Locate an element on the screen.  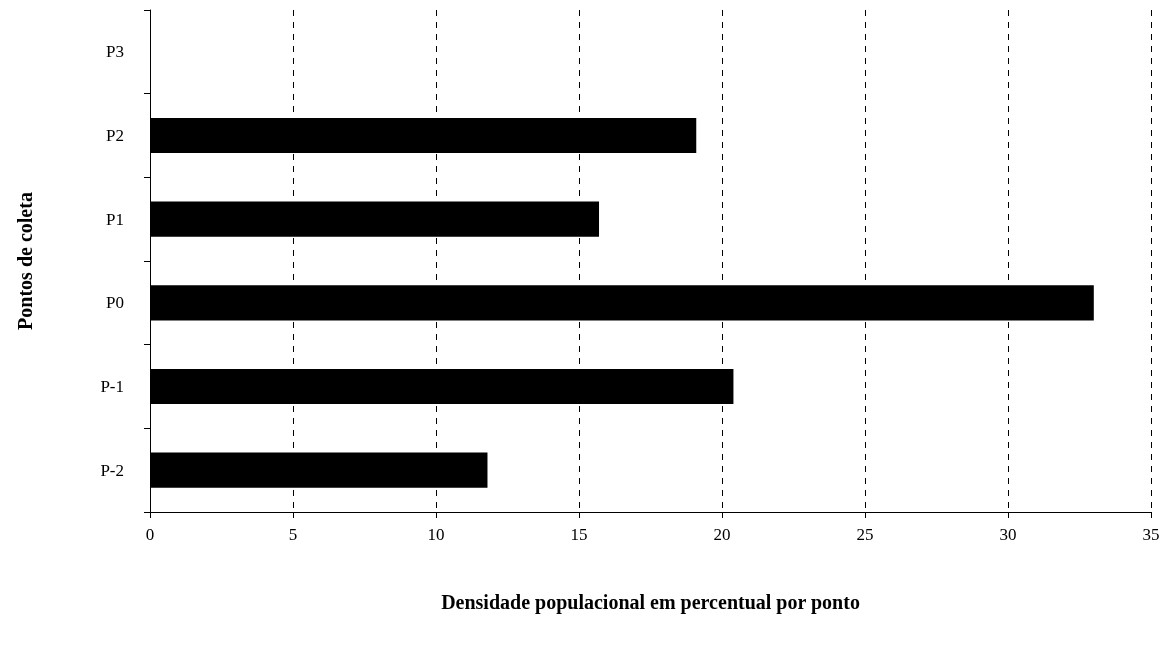
x-tick-label: 25 is located at coordinates (865, 534).